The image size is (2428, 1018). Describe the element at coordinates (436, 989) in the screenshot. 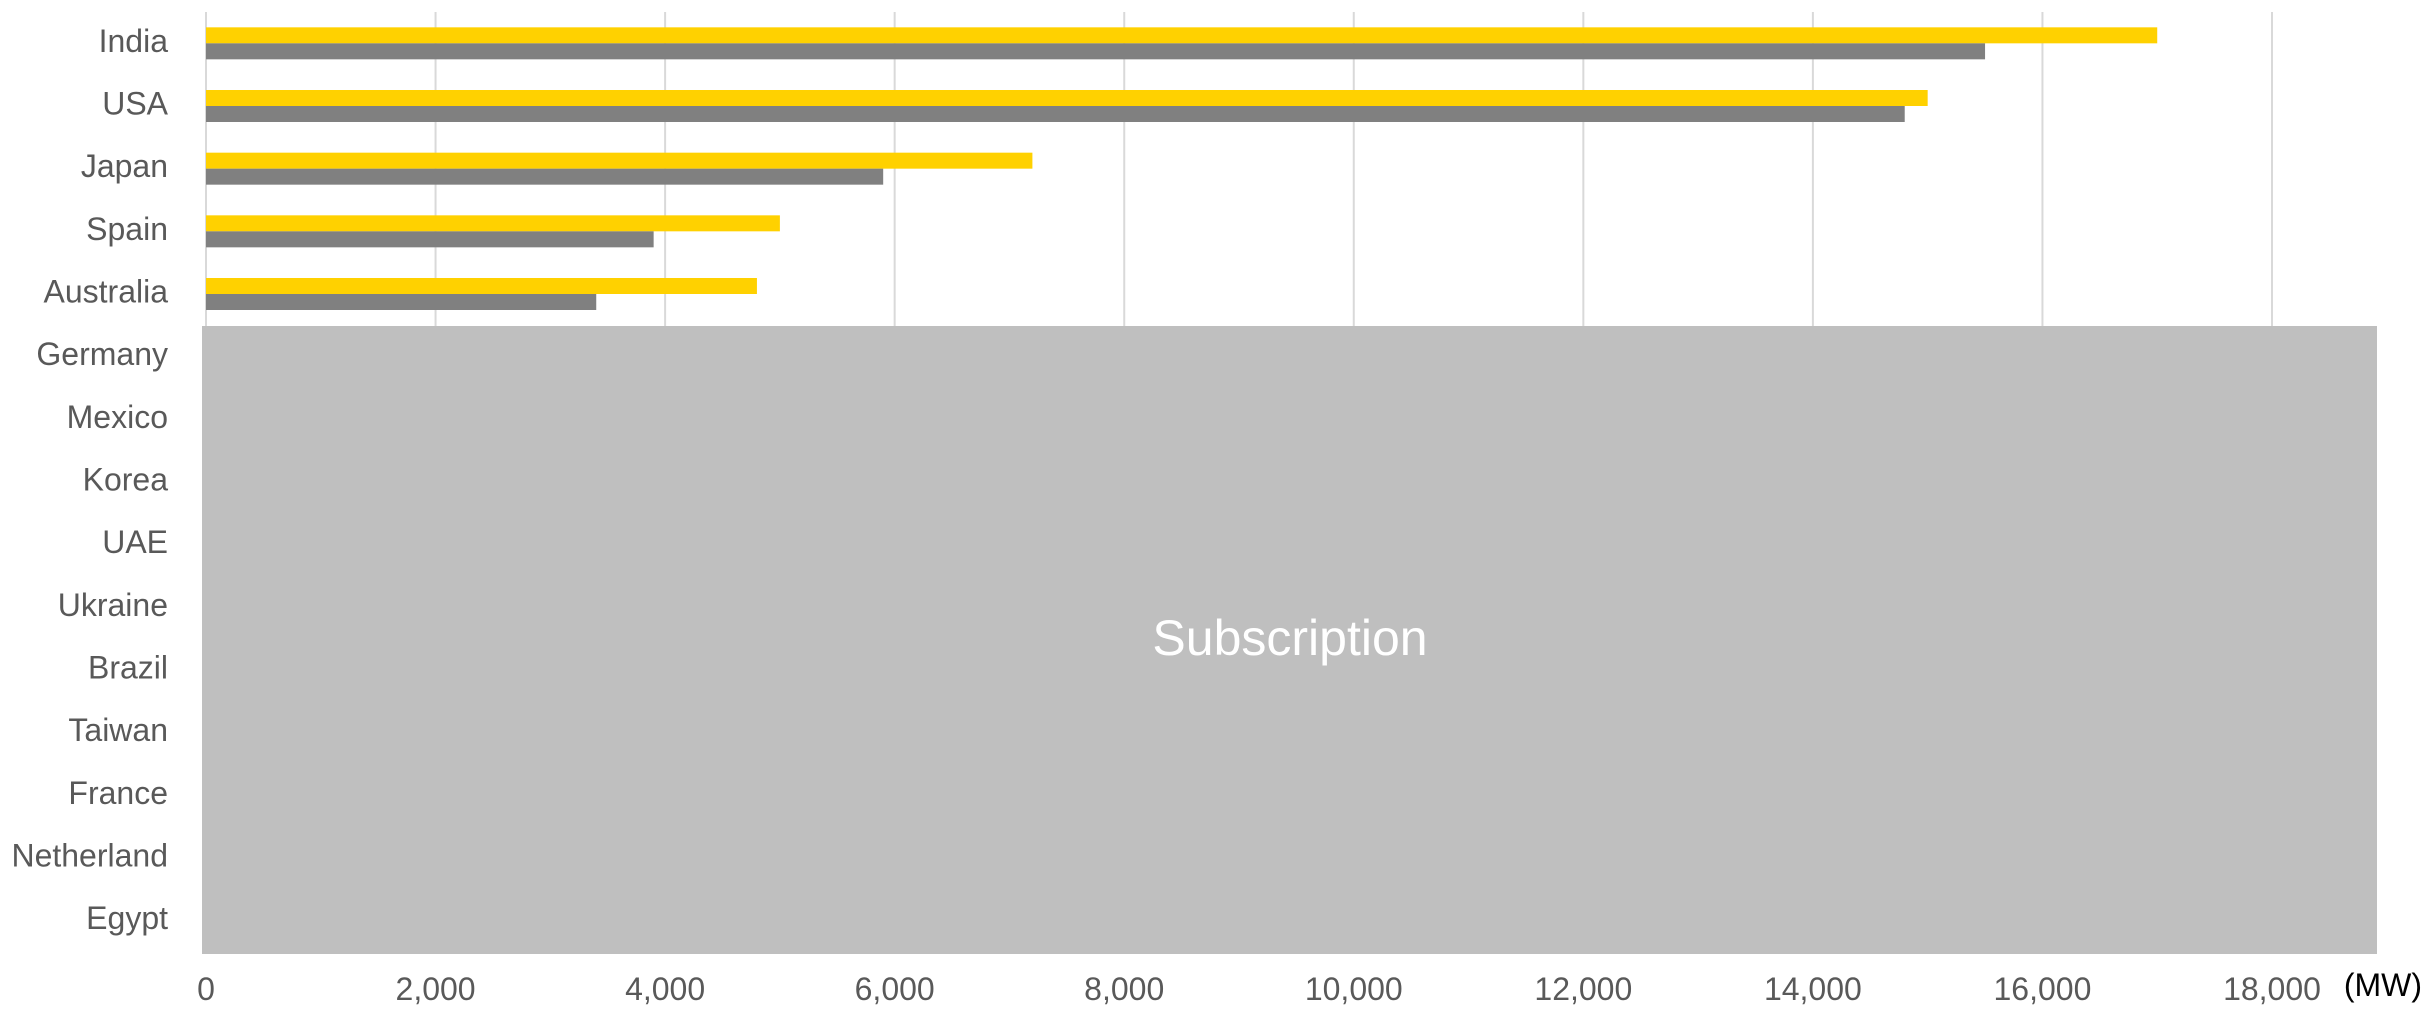

I see `x-tick-label-1: 2,000` at that location.